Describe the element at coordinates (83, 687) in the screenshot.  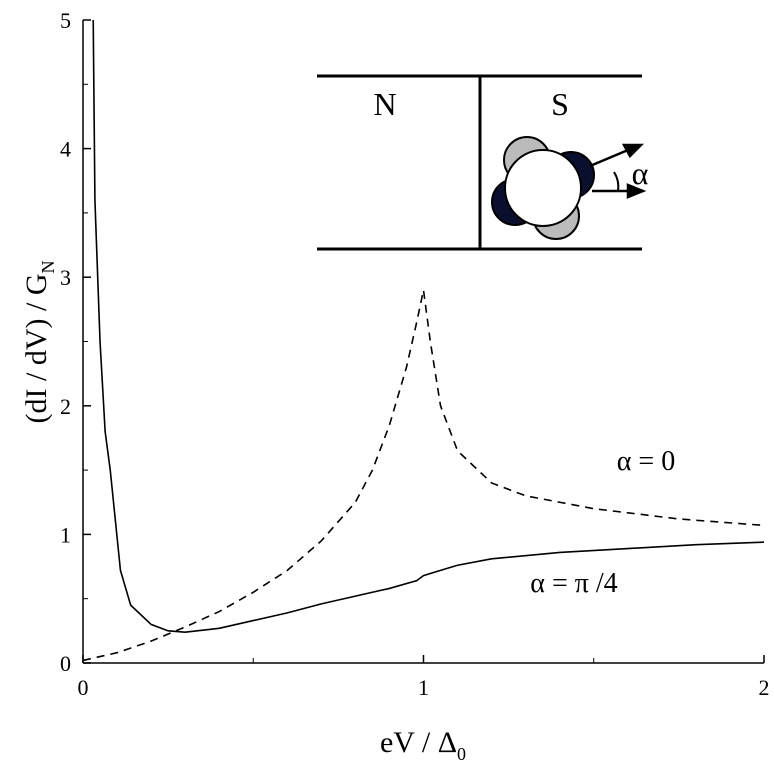
I see `x-tick-label: 0` at that location.